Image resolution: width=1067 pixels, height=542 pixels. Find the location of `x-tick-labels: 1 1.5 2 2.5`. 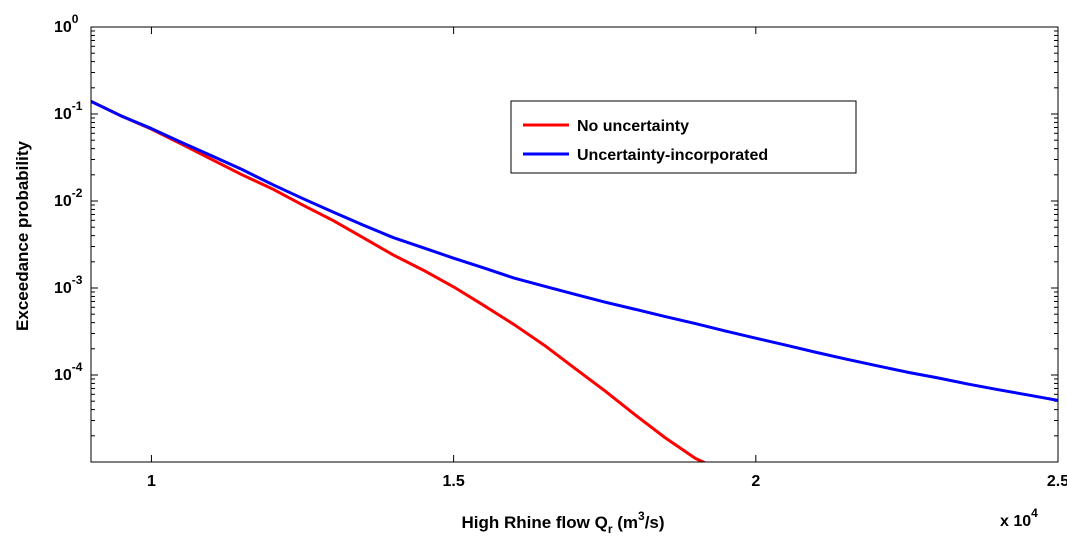

x-tick-labels: 1 1.5 2 2.5 is located at coordinates (607, 481).